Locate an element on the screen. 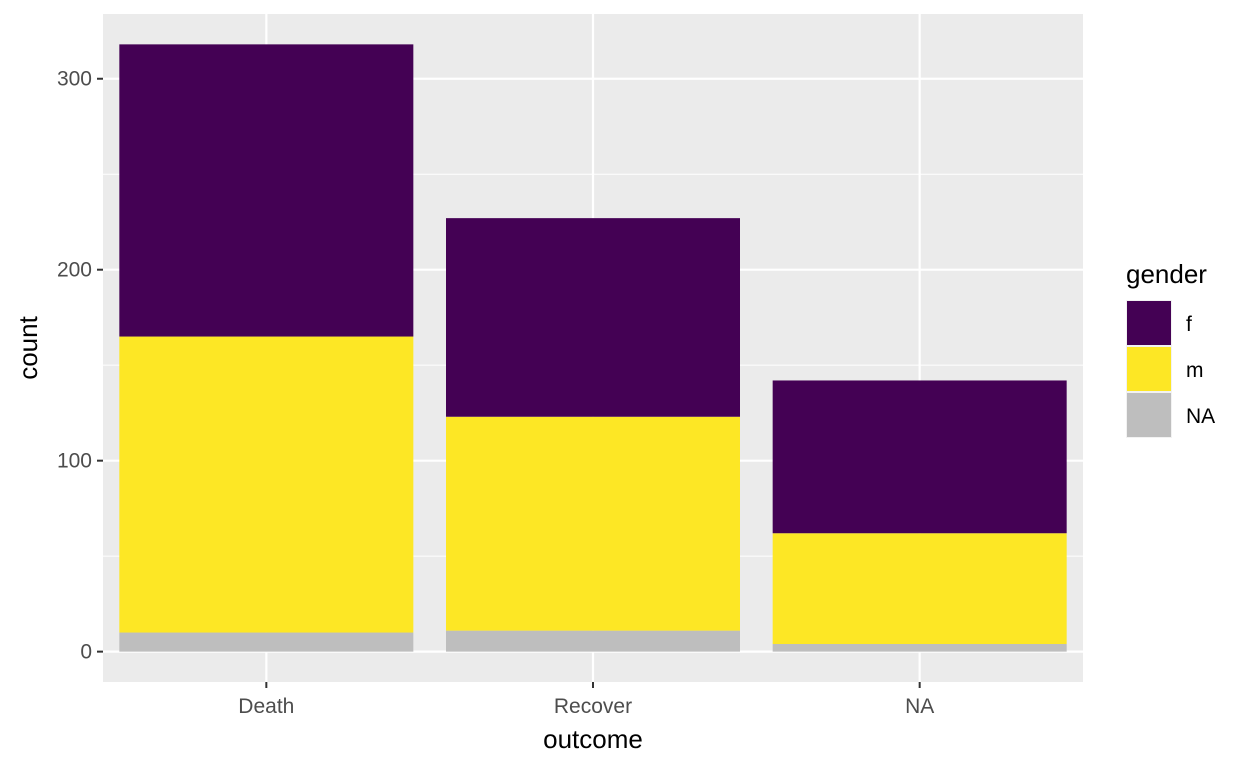 This screenshot has width=1248, height=768. bar-na-na is located at coordinates (919, 647).